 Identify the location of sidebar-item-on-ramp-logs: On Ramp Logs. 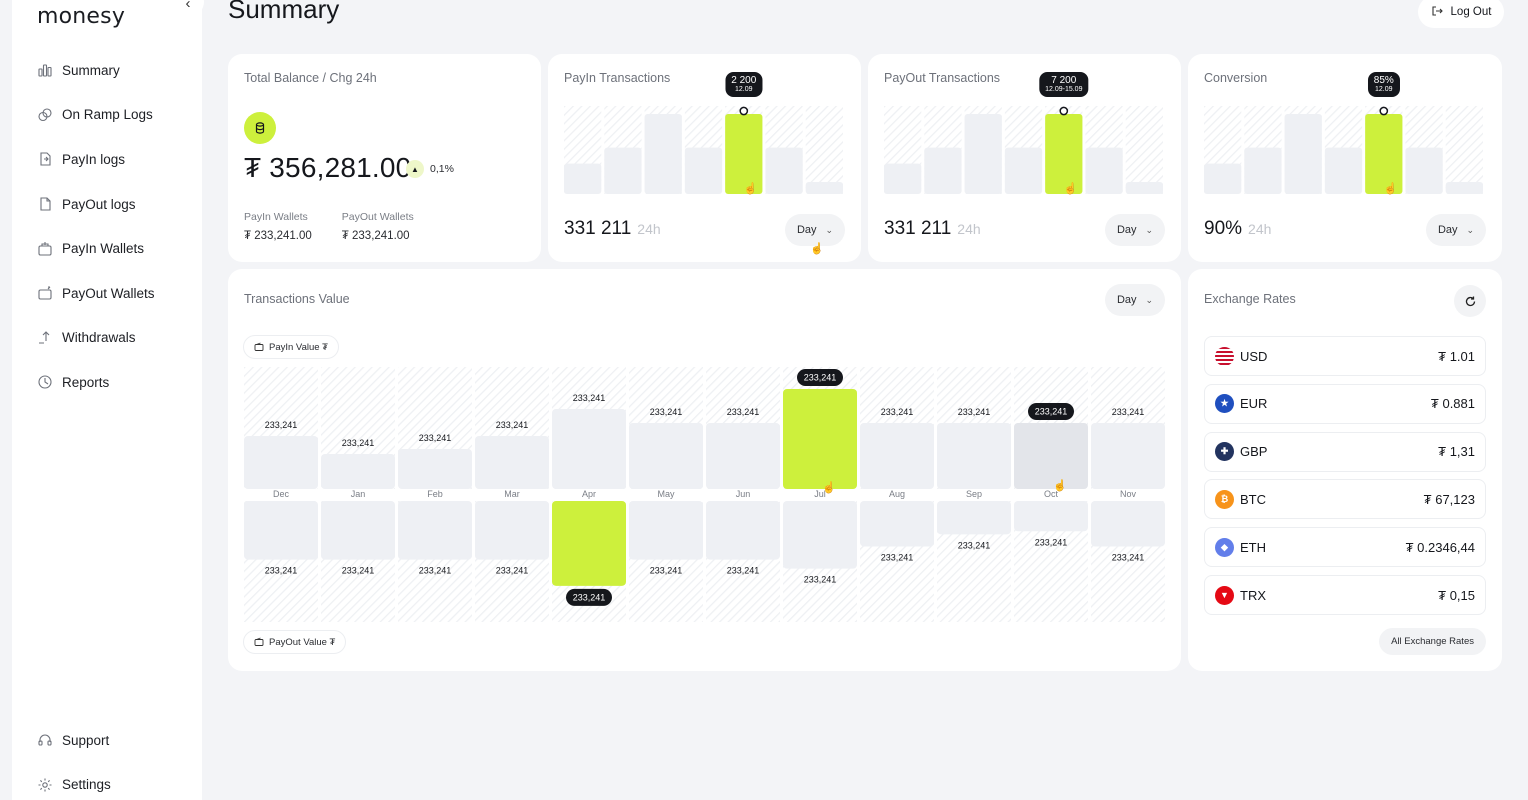
(107, 115).